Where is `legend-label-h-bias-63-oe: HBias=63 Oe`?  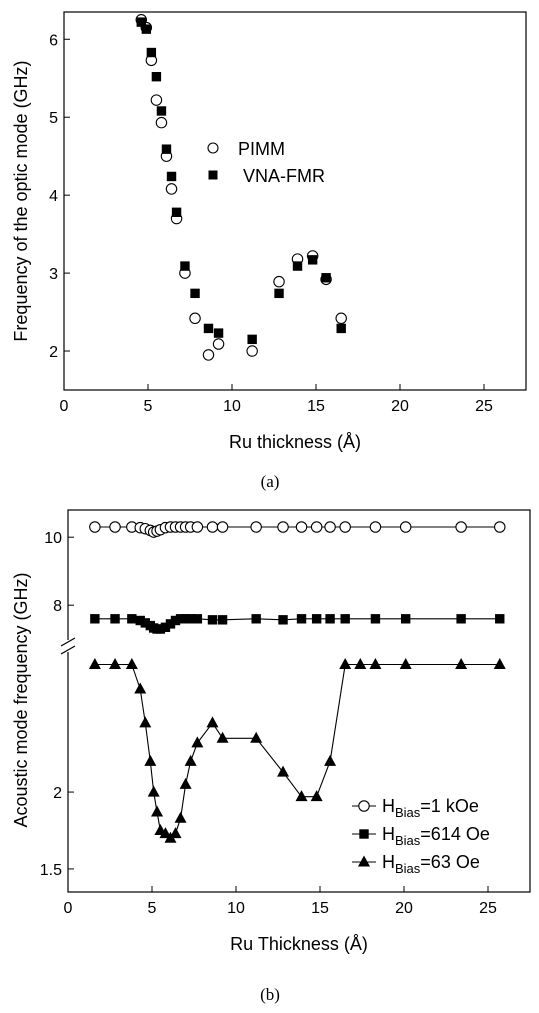 legend-label-h-bias-63-oe: HBias=63 Oe is located at coordinates (431, 864).